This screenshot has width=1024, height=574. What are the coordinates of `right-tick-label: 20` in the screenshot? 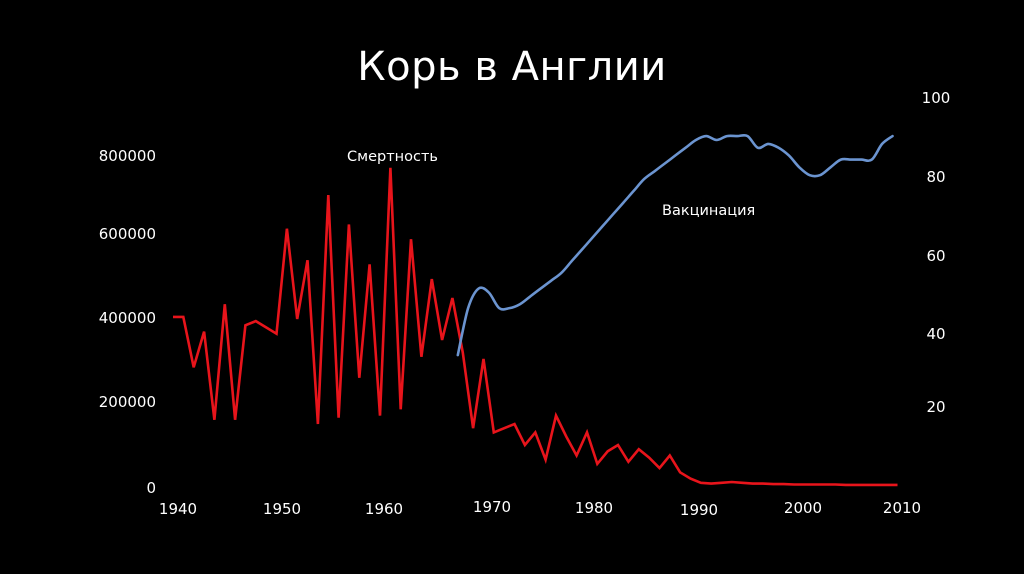 It's located at (935, 407).